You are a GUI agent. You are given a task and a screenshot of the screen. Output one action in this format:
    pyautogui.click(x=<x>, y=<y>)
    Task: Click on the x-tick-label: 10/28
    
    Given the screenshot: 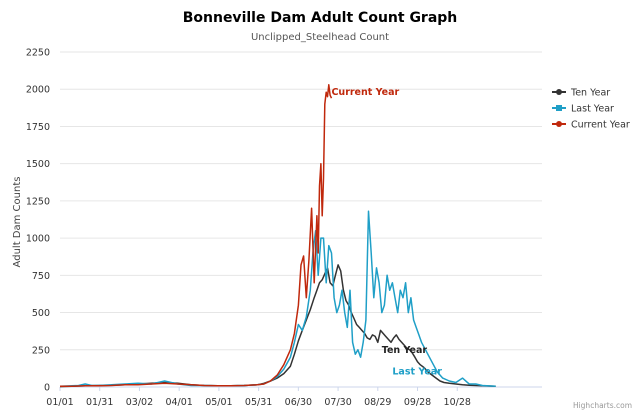 What is the action you would take?
    pyautogui.click(x=457, y=402)
    